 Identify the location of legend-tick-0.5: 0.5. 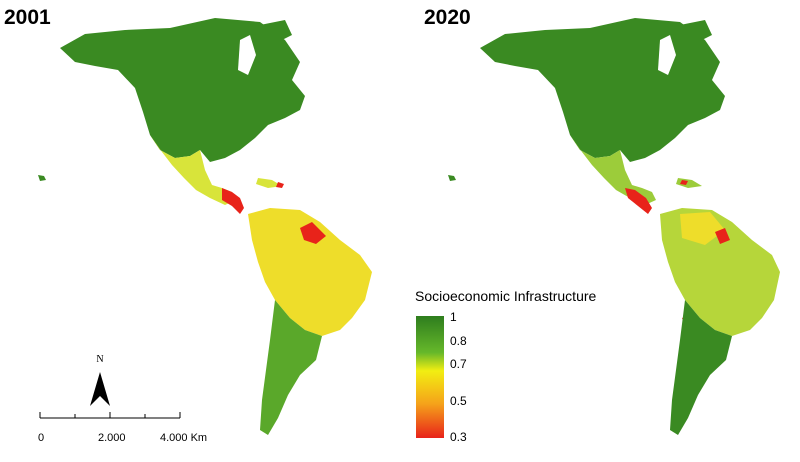
(458, 401).